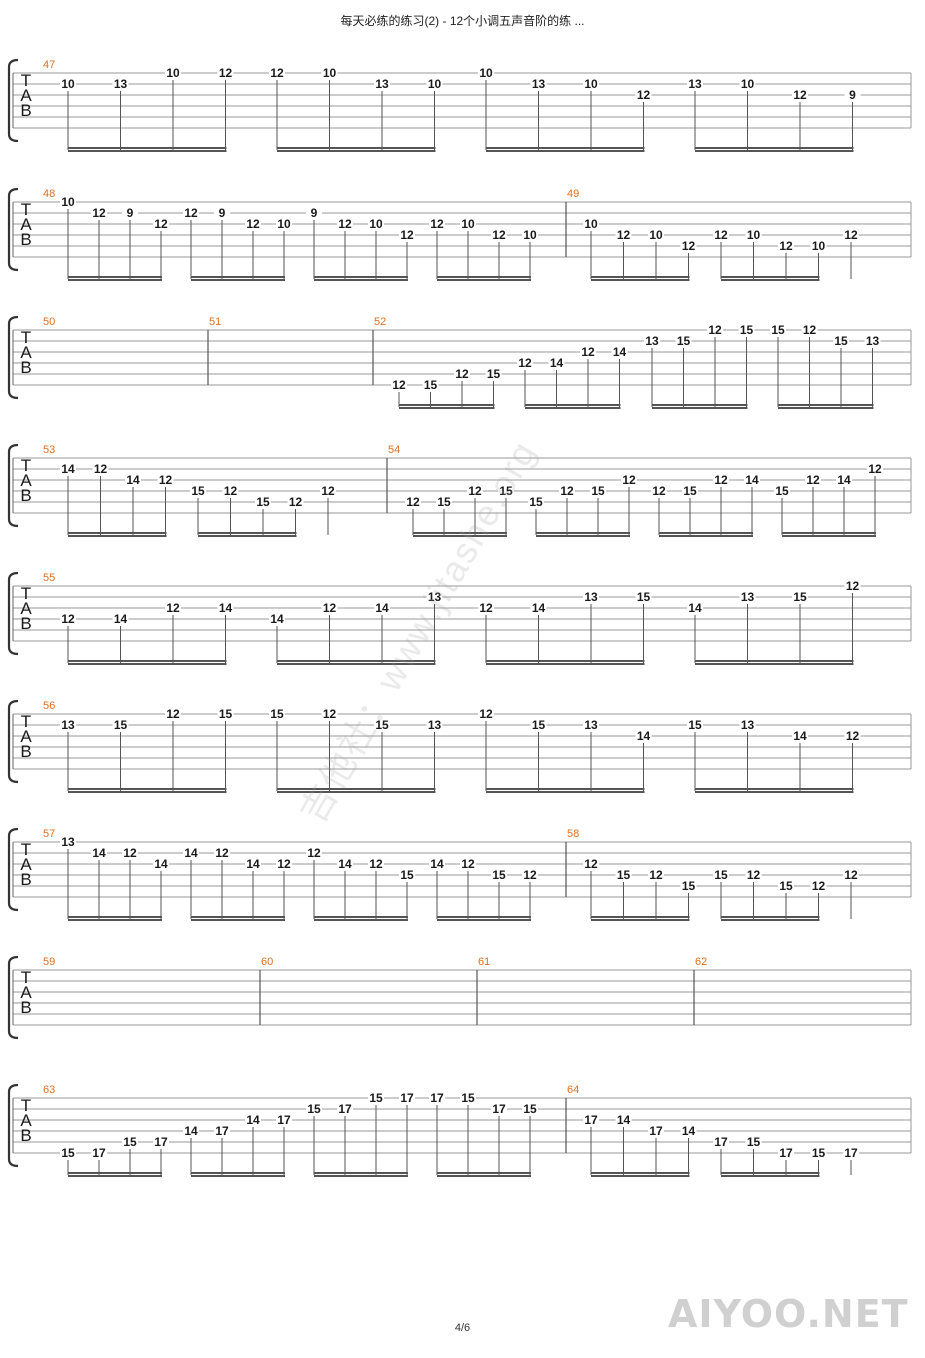 The image size is (925, 1358). Describe the element at coordinates (701, 962) in the screenshot. I see `measure-number: 62` at that location.